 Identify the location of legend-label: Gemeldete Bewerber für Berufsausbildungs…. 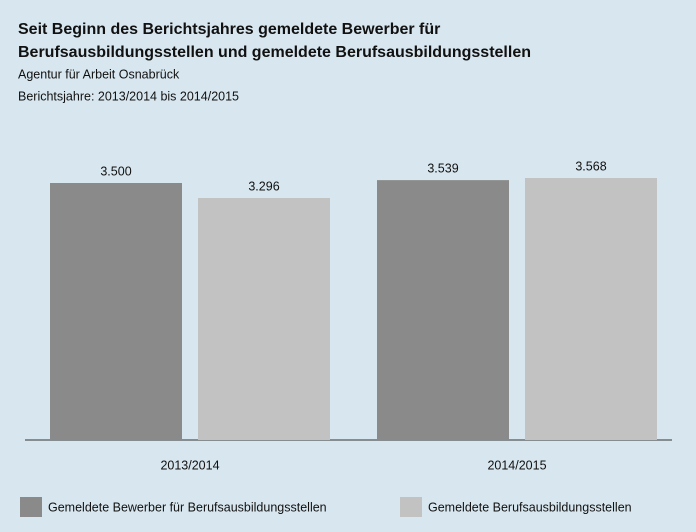
(187, 507).